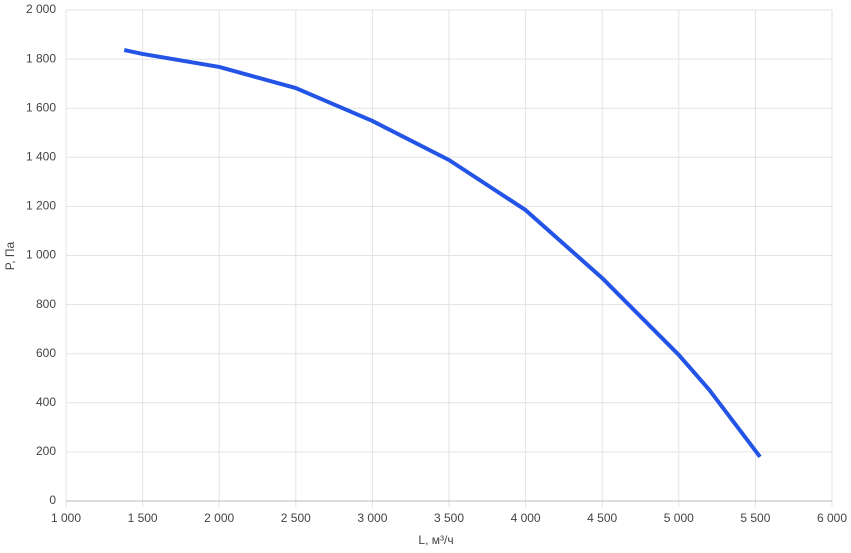  I want to click on x-tick-label: 3 000, so click(372, 518).